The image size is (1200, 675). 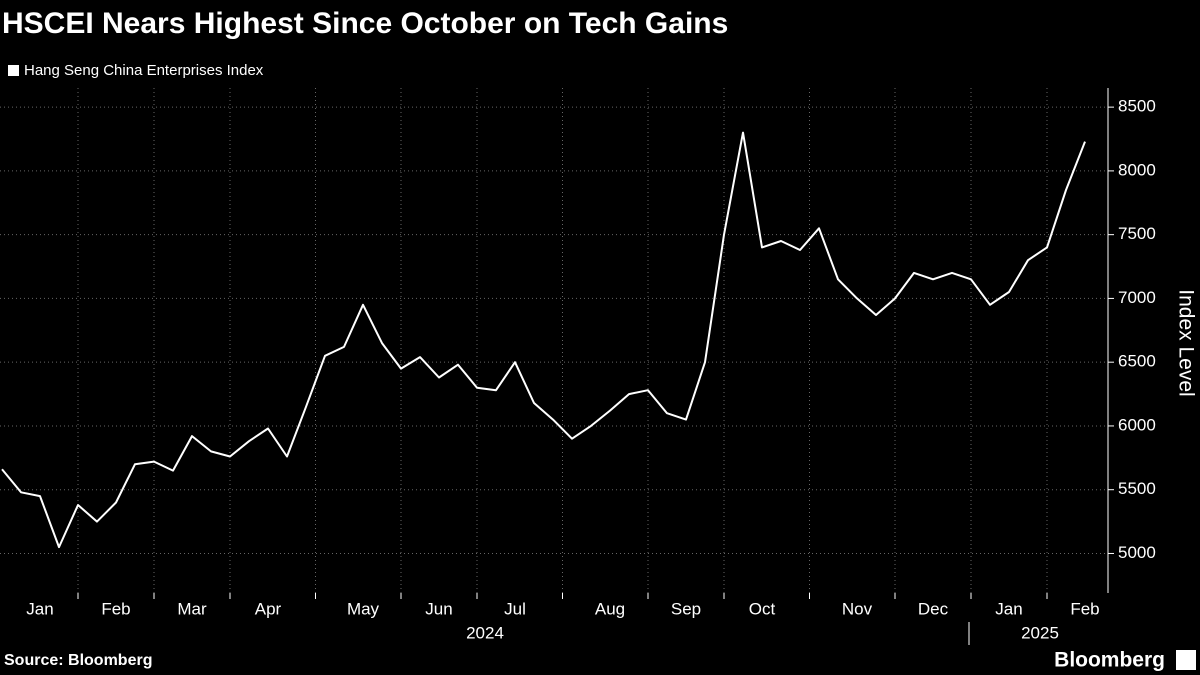 What do you see at coordinates (1137, 361) in the screenshot?
I see `y-tick-label: 6500` at bounding box center [1137, 361].